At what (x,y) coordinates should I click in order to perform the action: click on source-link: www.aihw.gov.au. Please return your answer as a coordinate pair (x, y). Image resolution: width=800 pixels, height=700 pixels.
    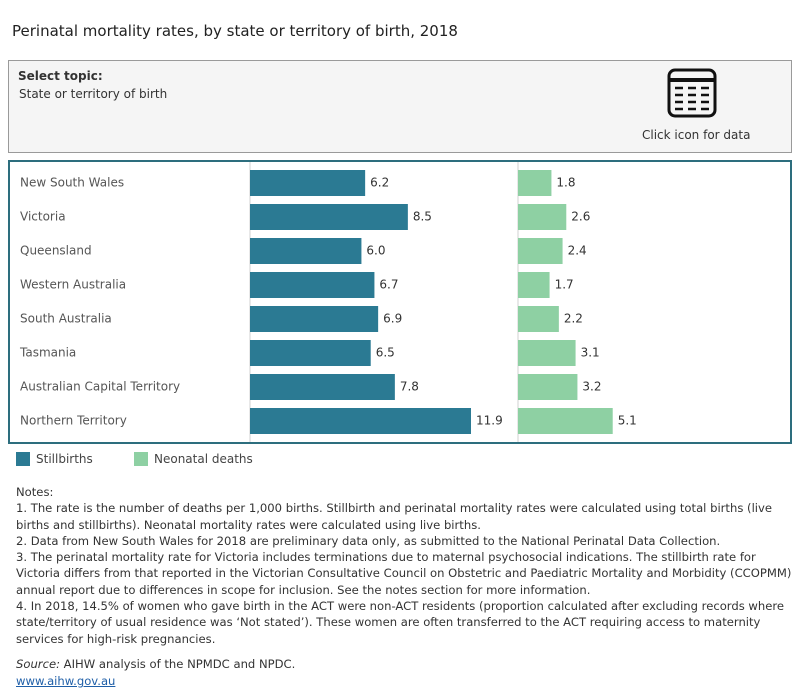
    Looking at the image, I should click on (66, 681).